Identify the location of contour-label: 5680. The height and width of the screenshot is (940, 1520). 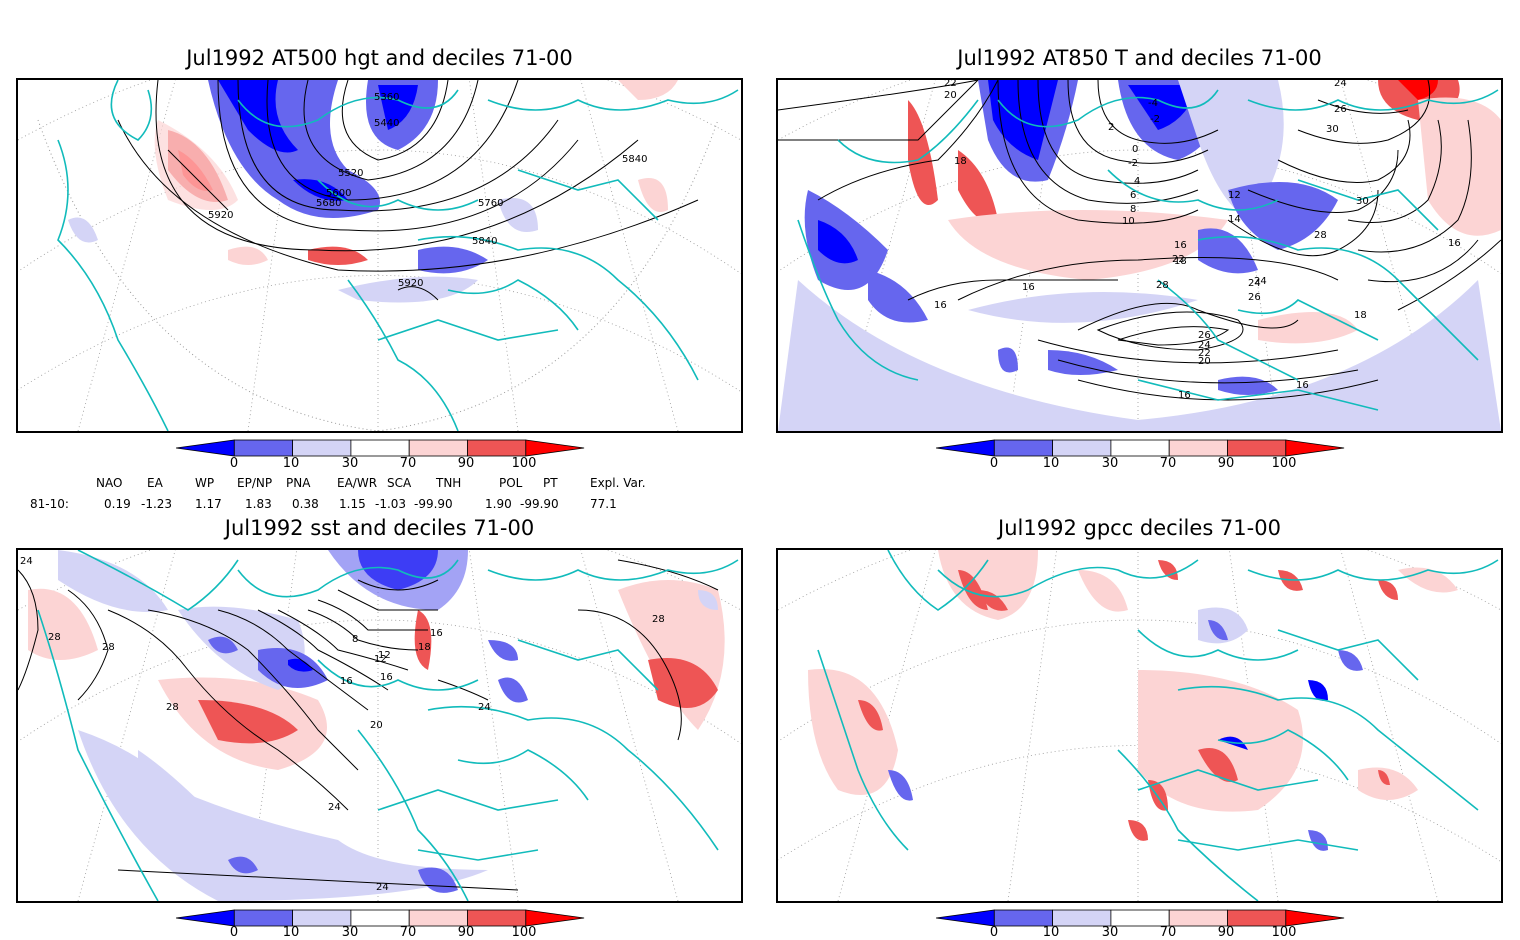
(328, 203).